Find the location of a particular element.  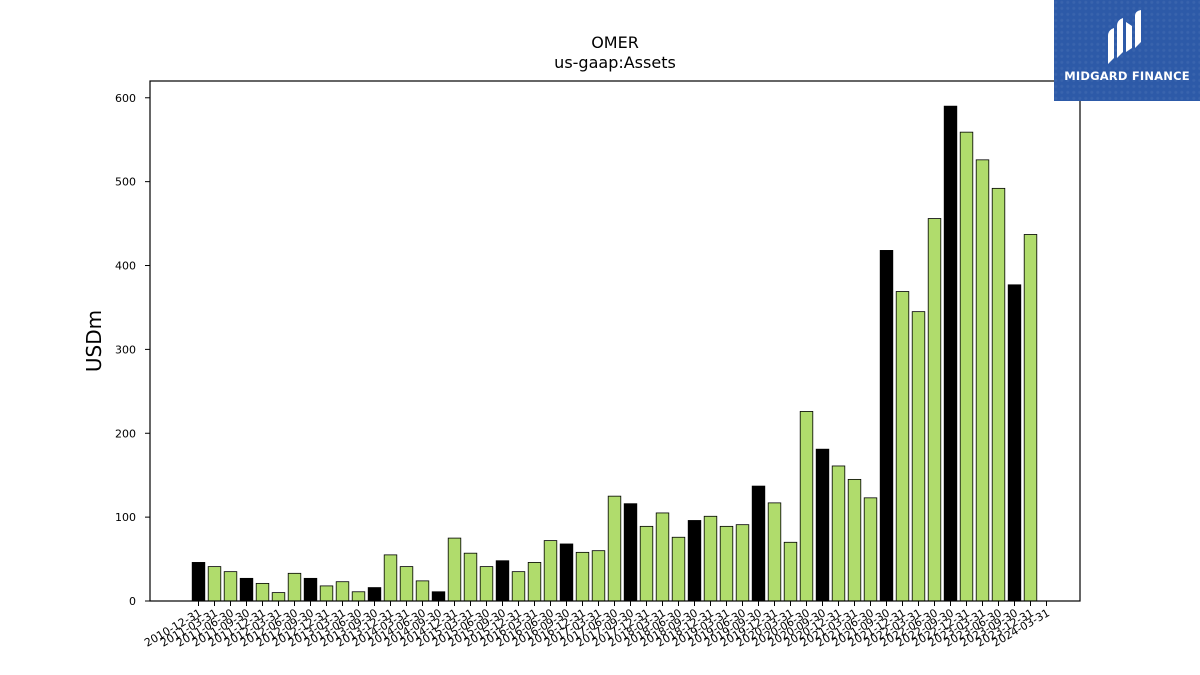

y-axis-label: USDm is located at coordinates (94, 341).